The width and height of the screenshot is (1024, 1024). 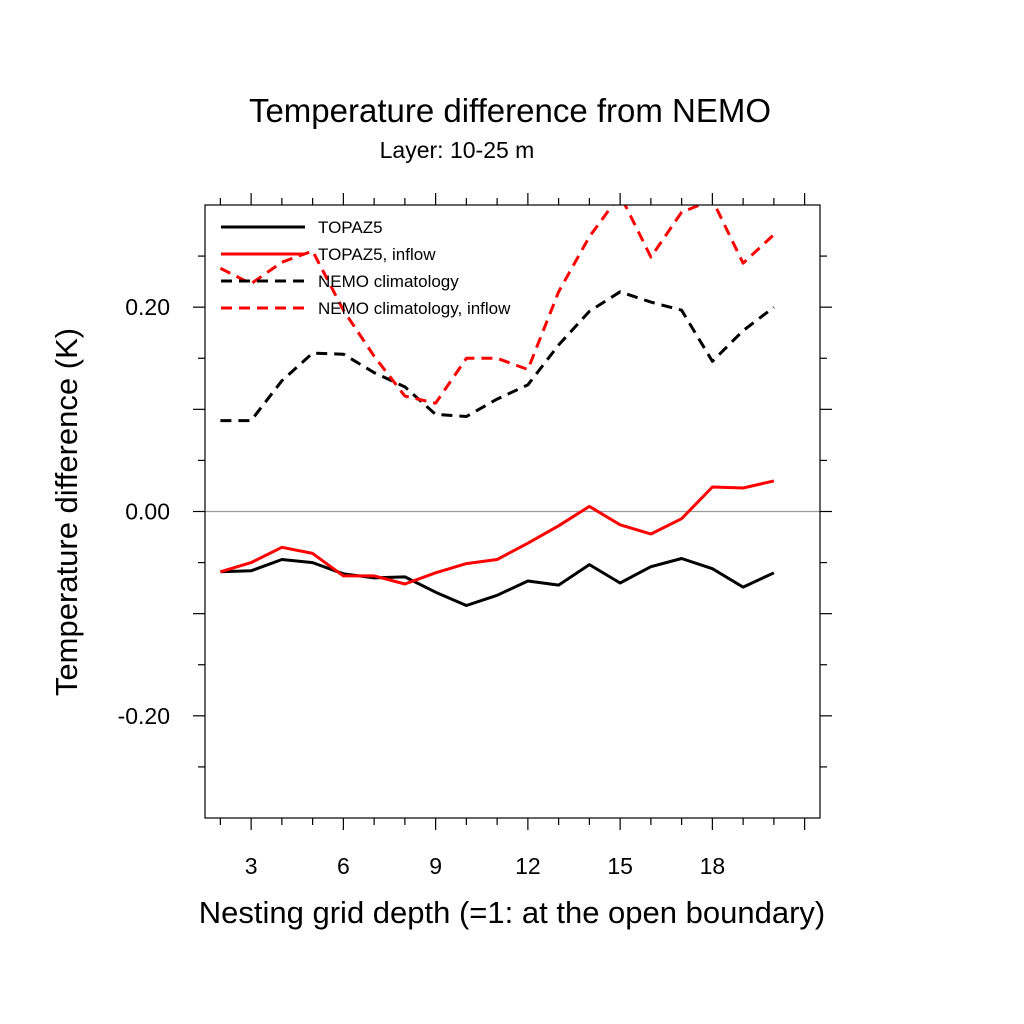 What do you see at coordinates (144, 716) in the screenshot?
I see `y-tick-label: -0.20` at bounding box center [144, 716].